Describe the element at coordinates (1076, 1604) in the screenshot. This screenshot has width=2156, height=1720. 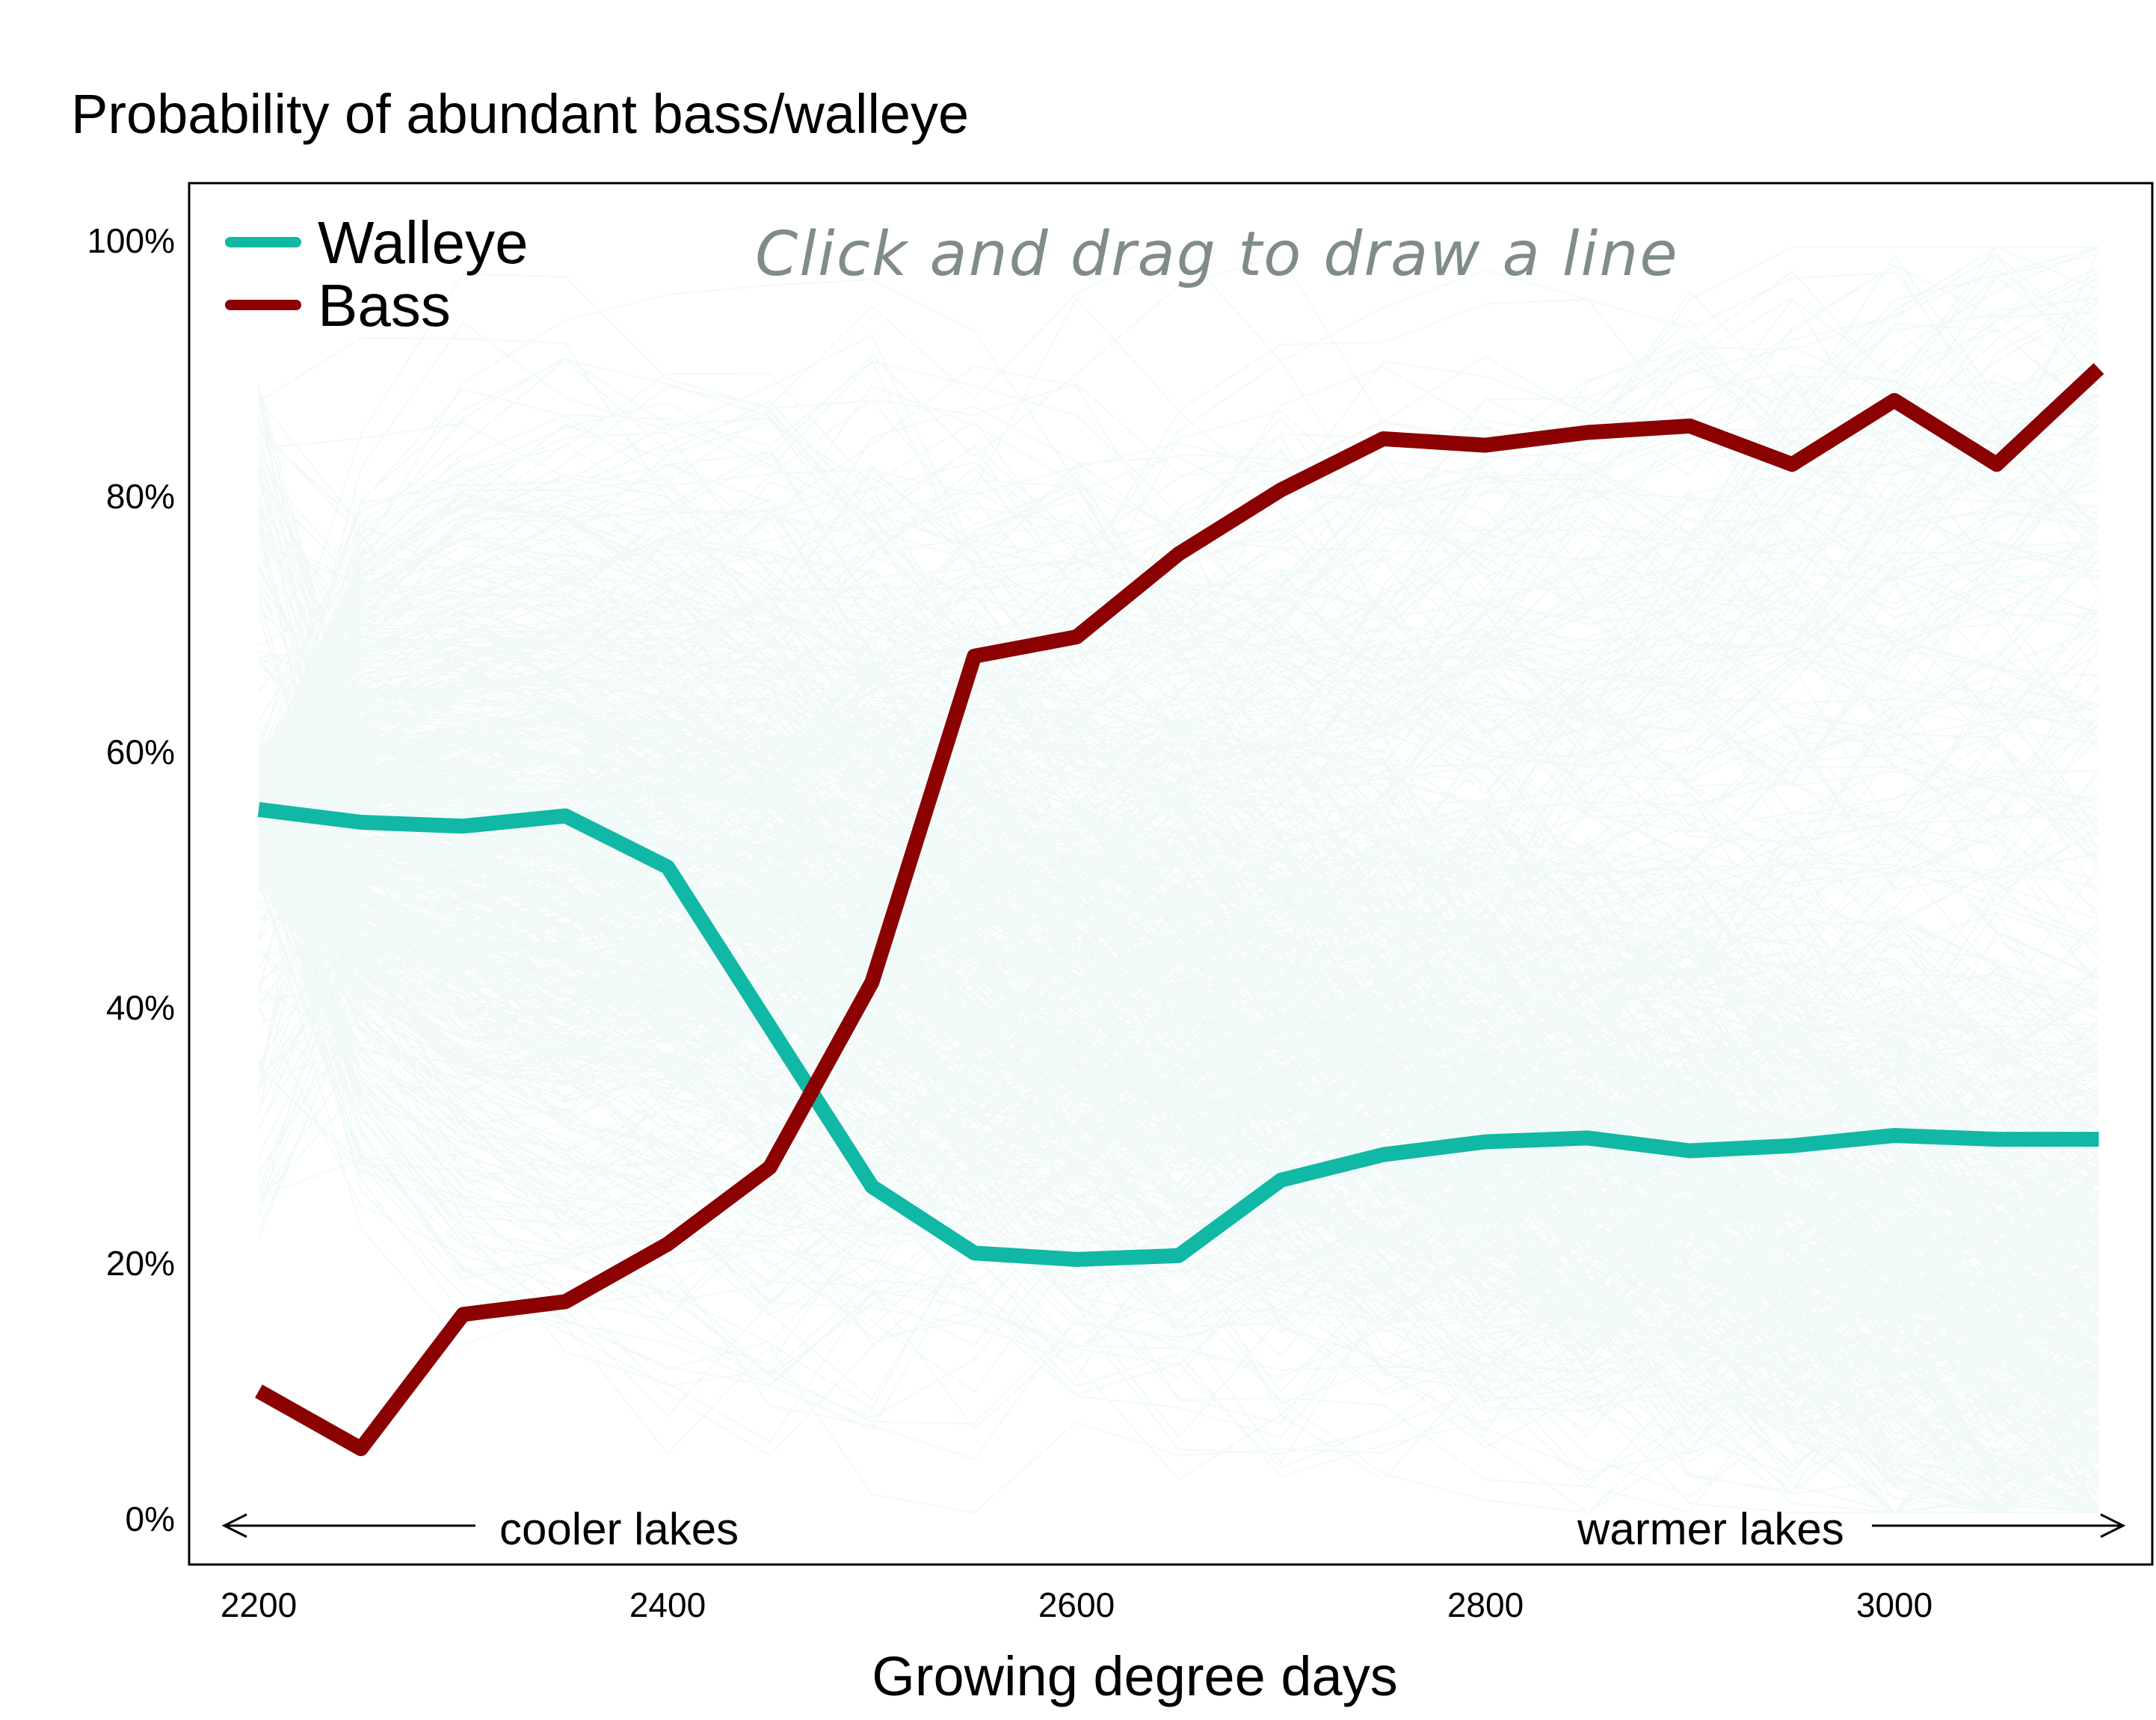
I see `x-tick-label: 2600` at that location.